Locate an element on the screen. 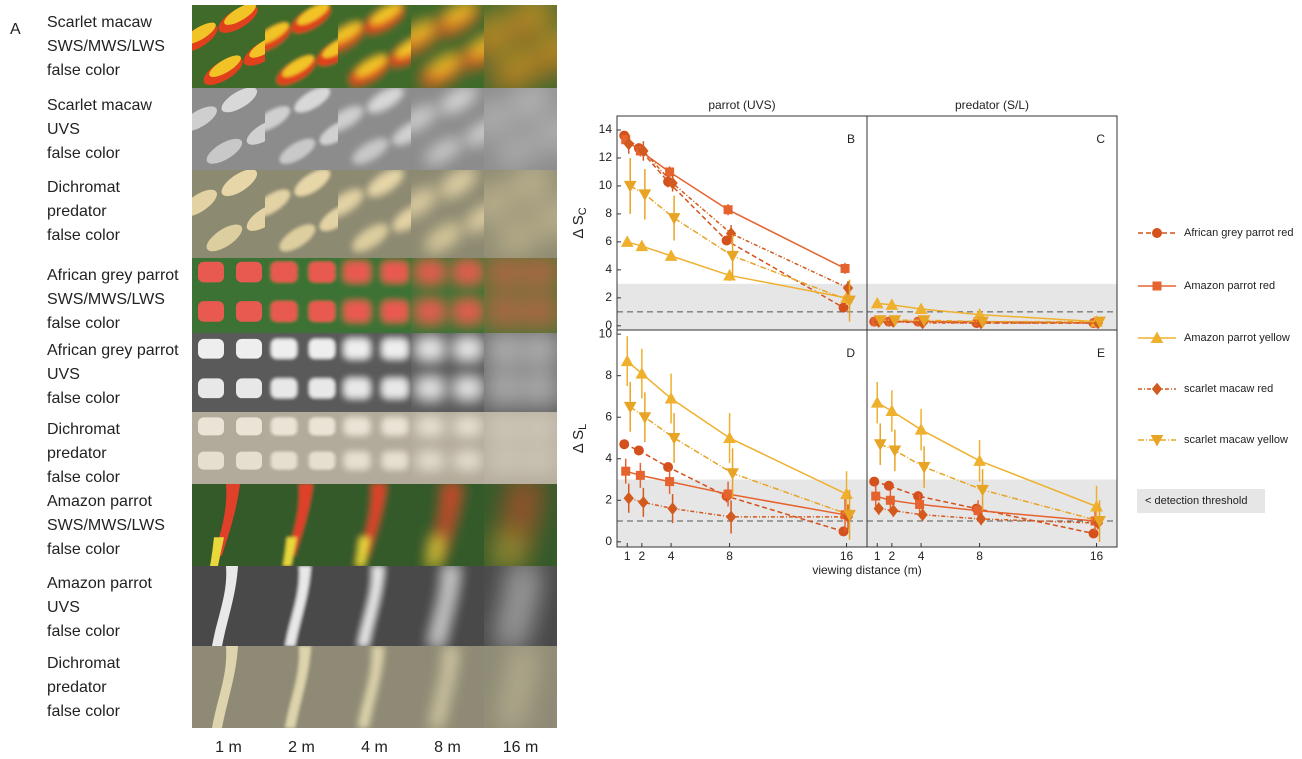 Image resolution: width=1302 pixels, height=759 pixels. panel-label: C is located at coordinates (1100, 139).